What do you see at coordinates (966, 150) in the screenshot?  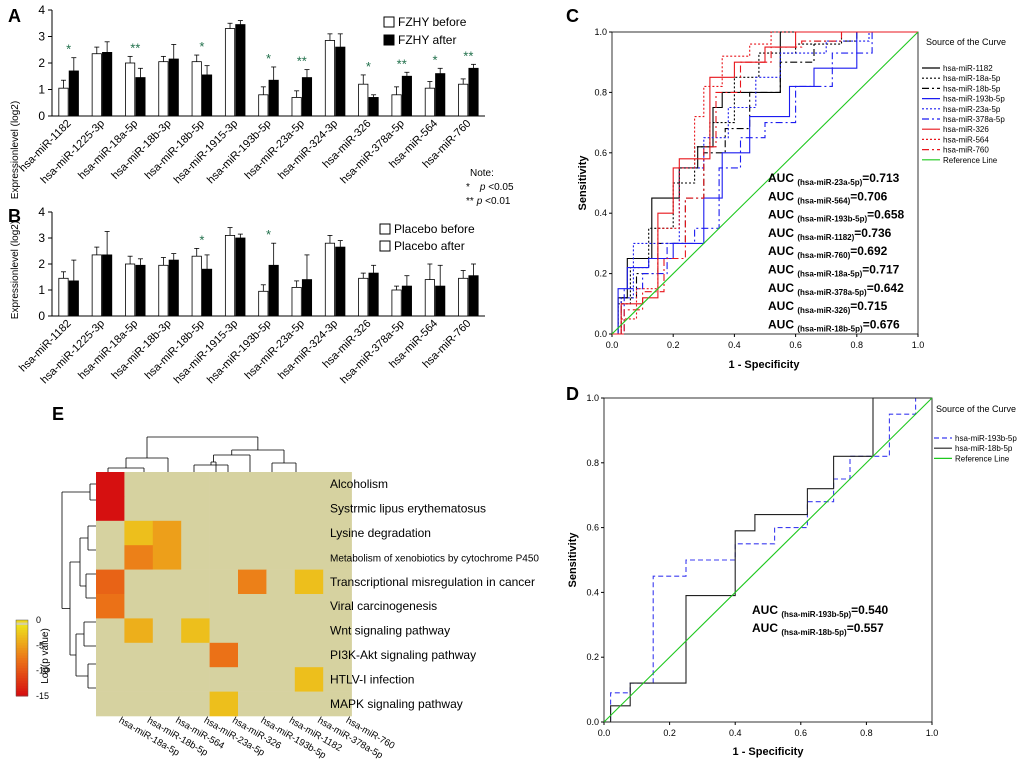 I see `legend-label: hsa-miR-760` at bounding box center [966, 150].